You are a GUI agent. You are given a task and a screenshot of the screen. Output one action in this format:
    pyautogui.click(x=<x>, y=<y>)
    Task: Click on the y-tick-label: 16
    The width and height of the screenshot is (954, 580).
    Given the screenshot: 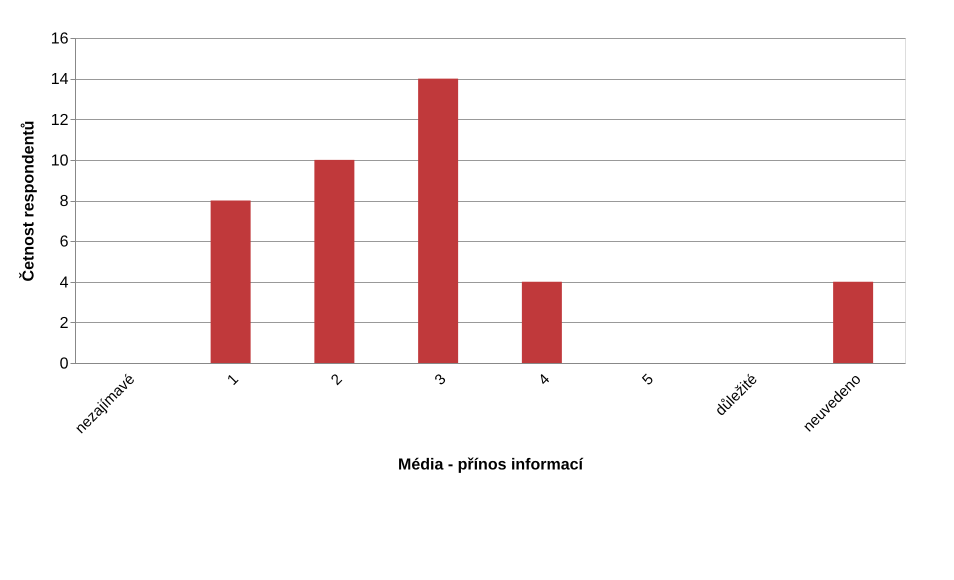 What is the action you would take?
    pyautogui.click(x=59, y=39)
    